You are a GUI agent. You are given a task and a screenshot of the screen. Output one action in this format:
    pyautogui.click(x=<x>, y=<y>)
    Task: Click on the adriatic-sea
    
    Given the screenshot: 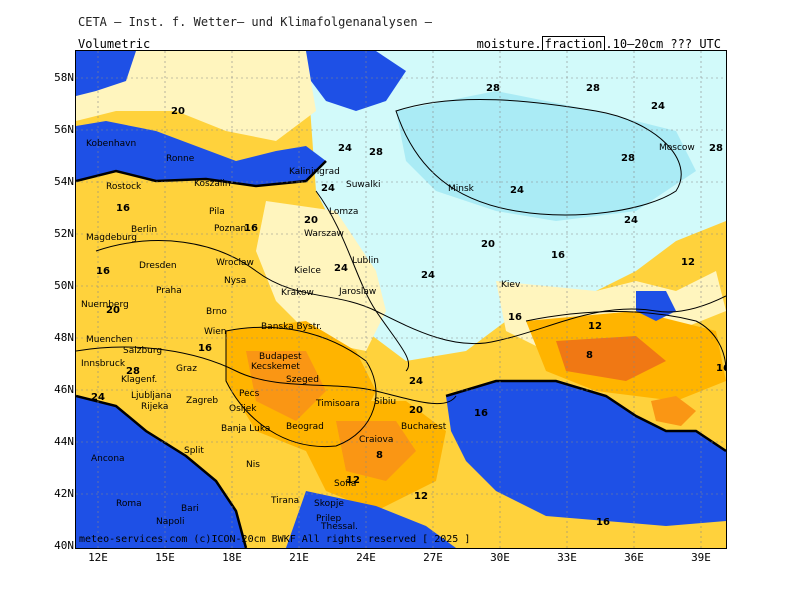 What is the action you would take?
    pyautogui.click(x=161, y=472)
    